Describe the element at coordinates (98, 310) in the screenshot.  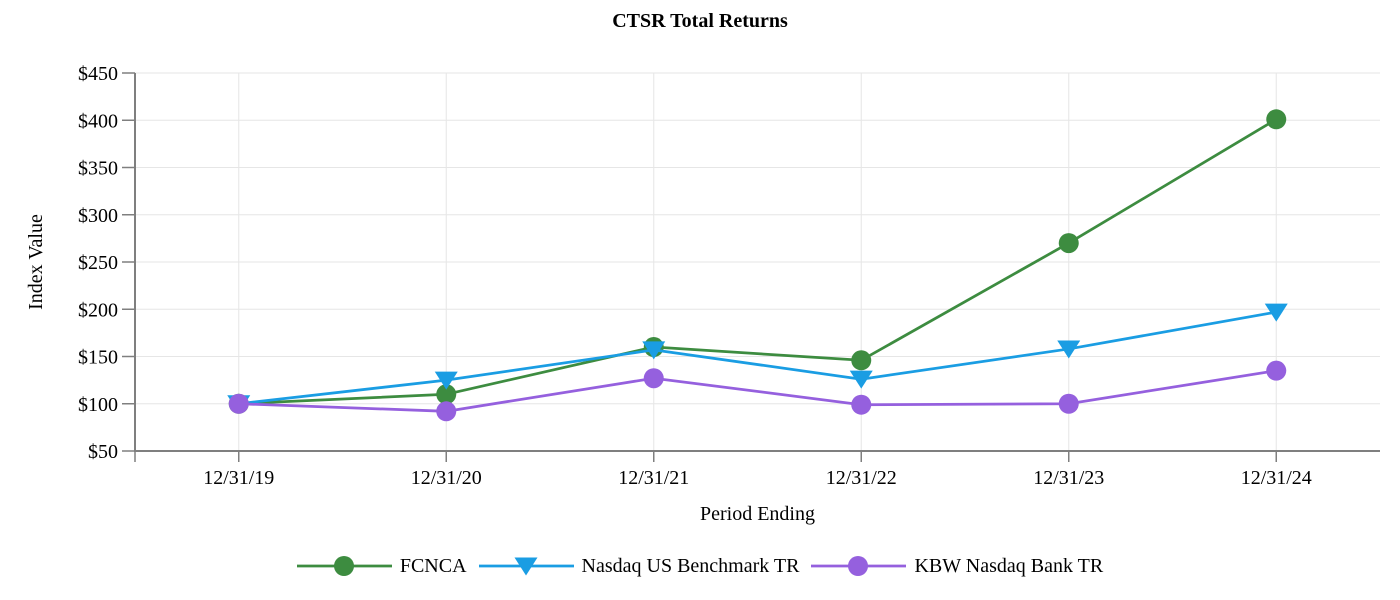
I see `y-tick-label: $200` at that location.